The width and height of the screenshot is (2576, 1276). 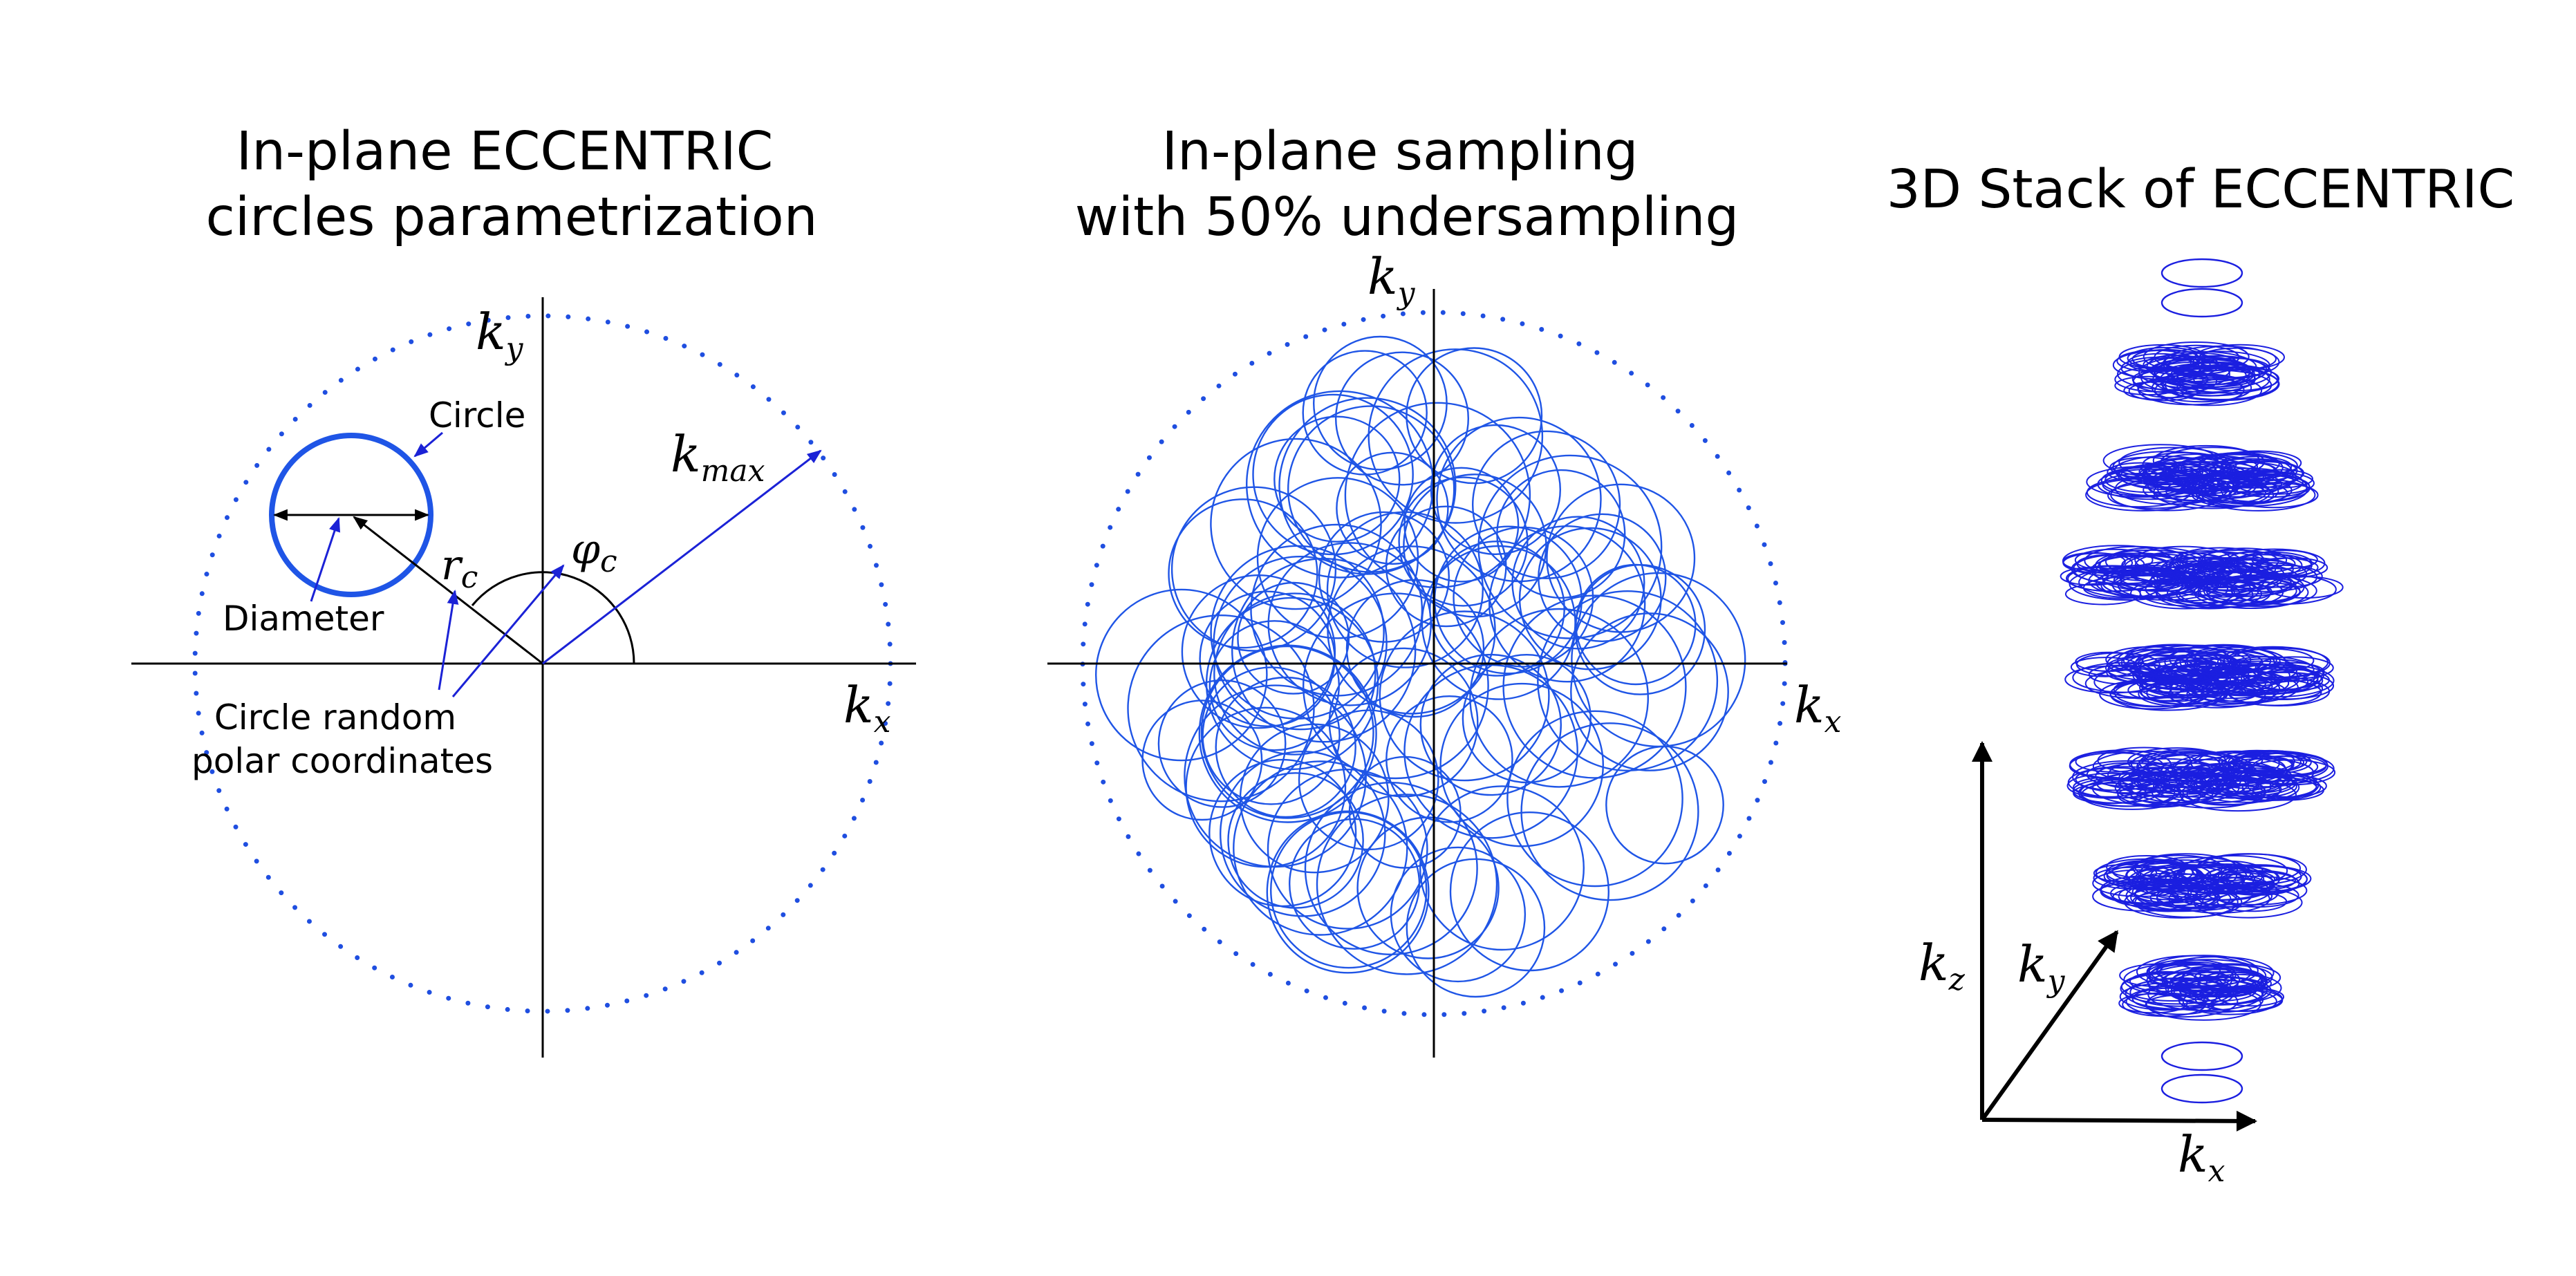 I want to click on rc-label: rc, so click(x=459, y=568).